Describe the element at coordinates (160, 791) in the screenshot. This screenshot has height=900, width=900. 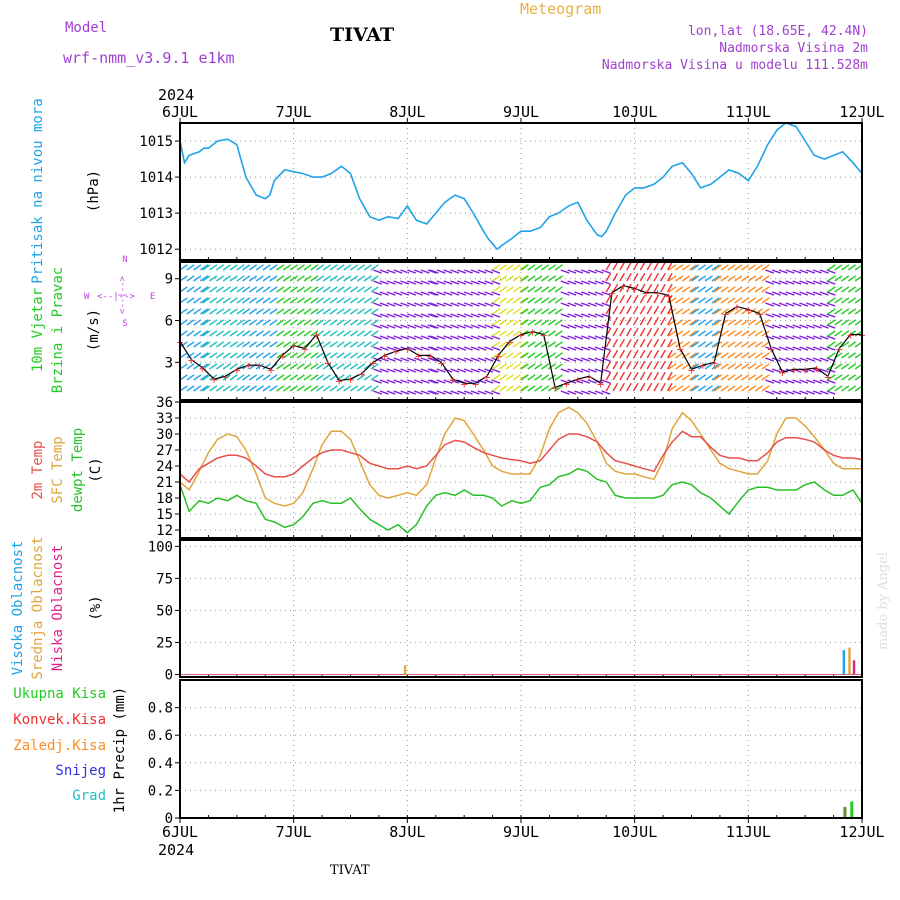
I see `y-tick-label: 0.2` at that location.